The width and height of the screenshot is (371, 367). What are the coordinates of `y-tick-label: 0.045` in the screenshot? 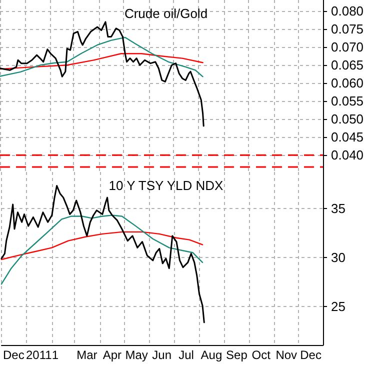 It's located at (347, 137).